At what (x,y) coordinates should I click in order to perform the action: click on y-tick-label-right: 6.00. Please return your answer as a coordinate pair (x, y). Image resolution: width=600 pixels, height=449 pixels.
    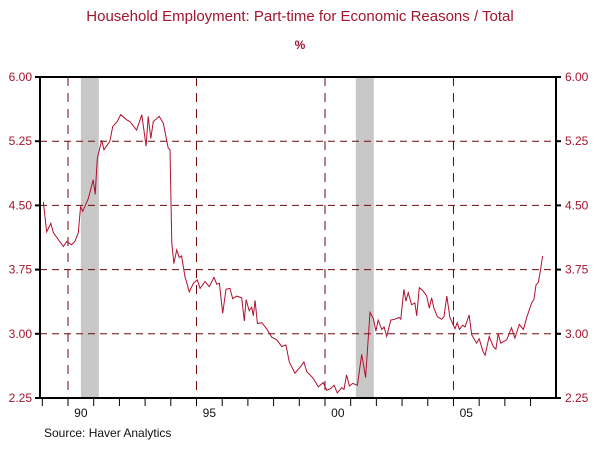
    Looking at the image, I should click on (577, 77).